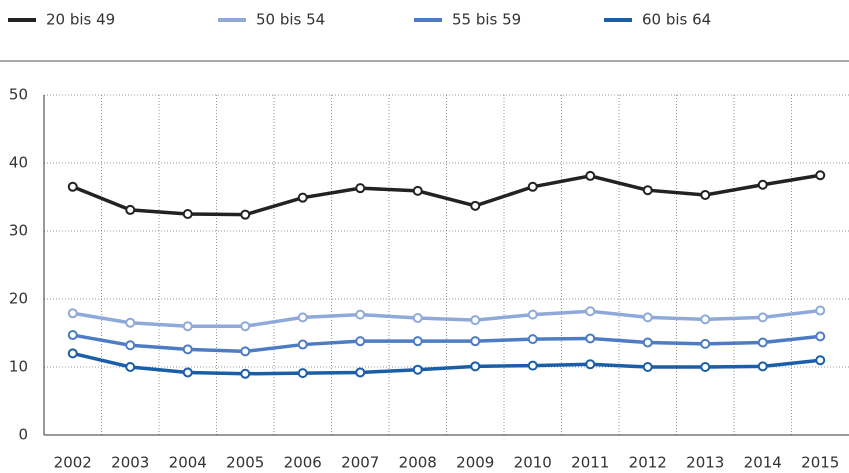  I want to click on x-tick-label: 2007, so click(360, 463).